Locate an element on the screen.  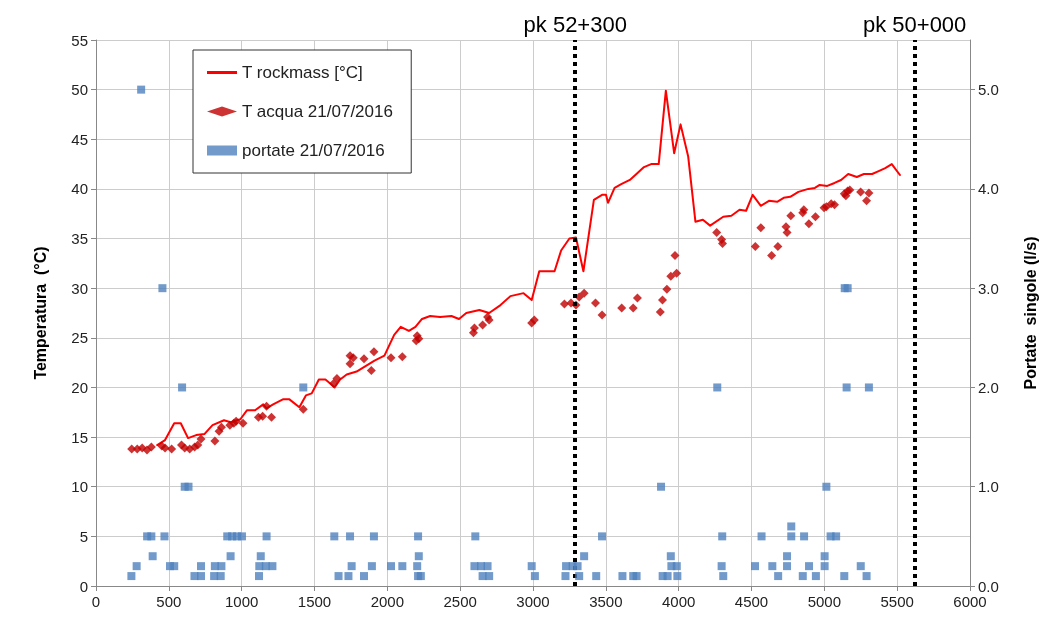
x-tick-label: 1500 is located at coordinates (314, 601).